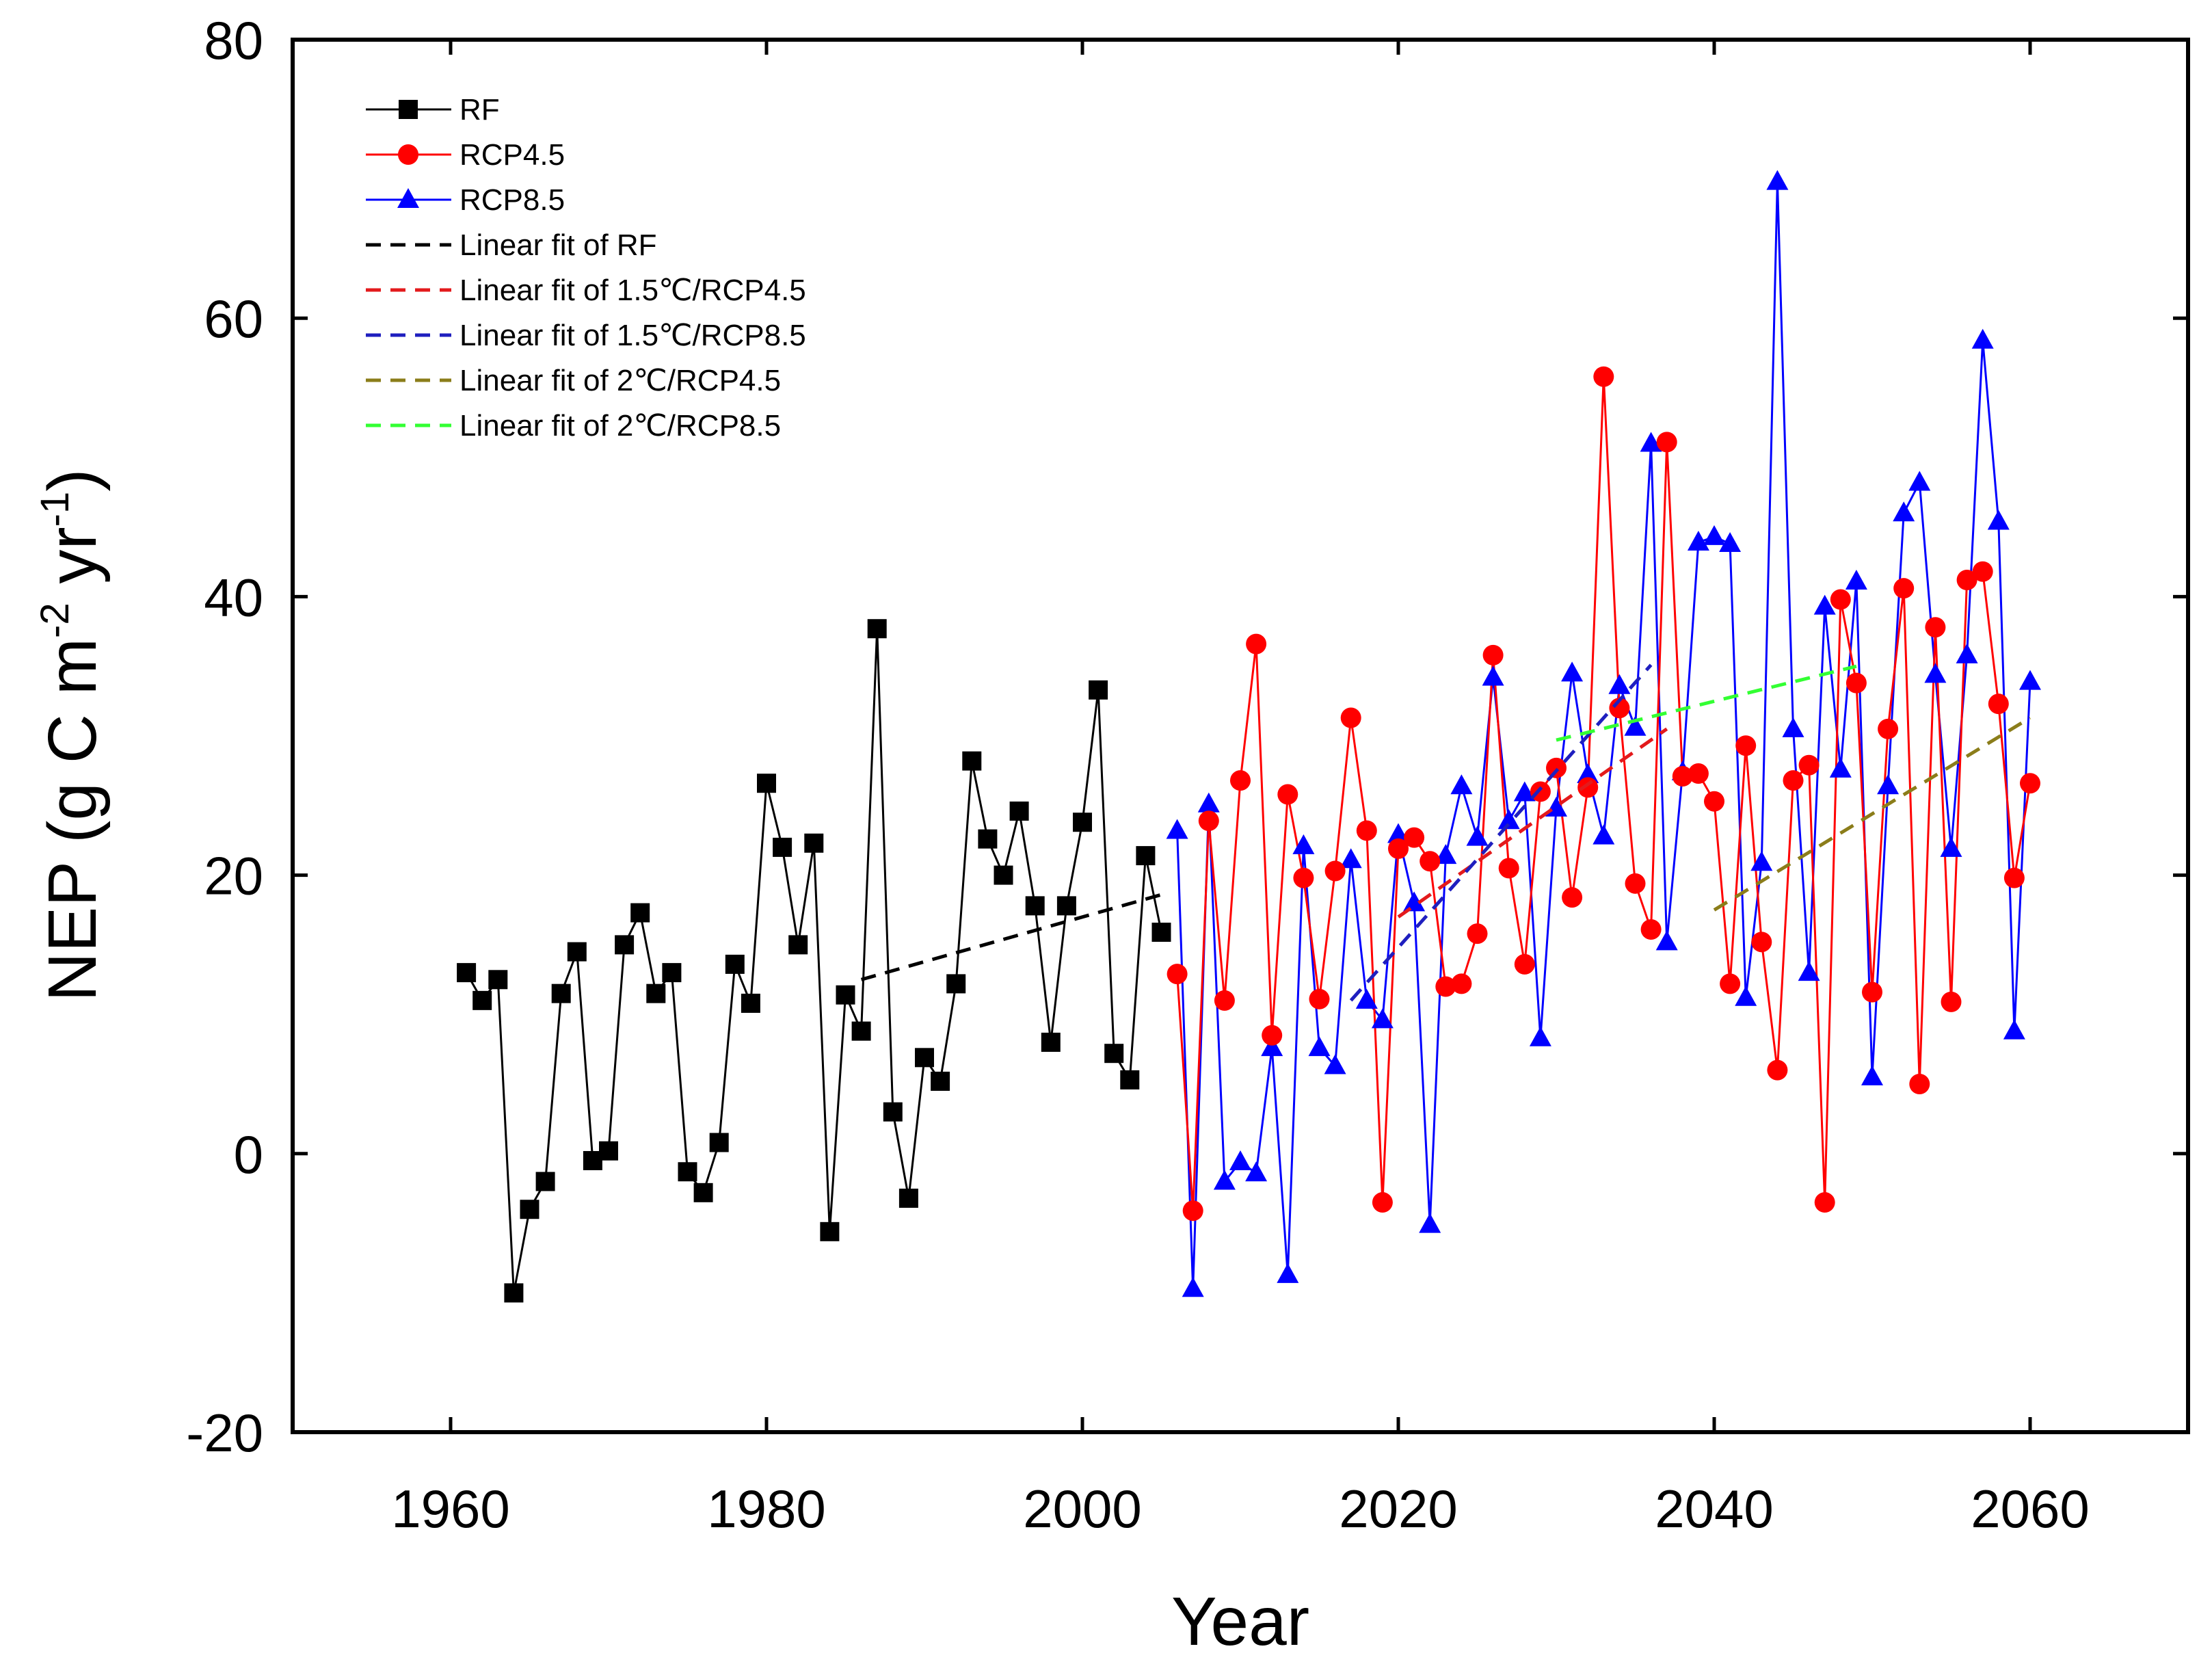 The height and width of the screenshot is (1677, 2212). I want to click on legend-item: Linear fit of RF, so click(511, 245).